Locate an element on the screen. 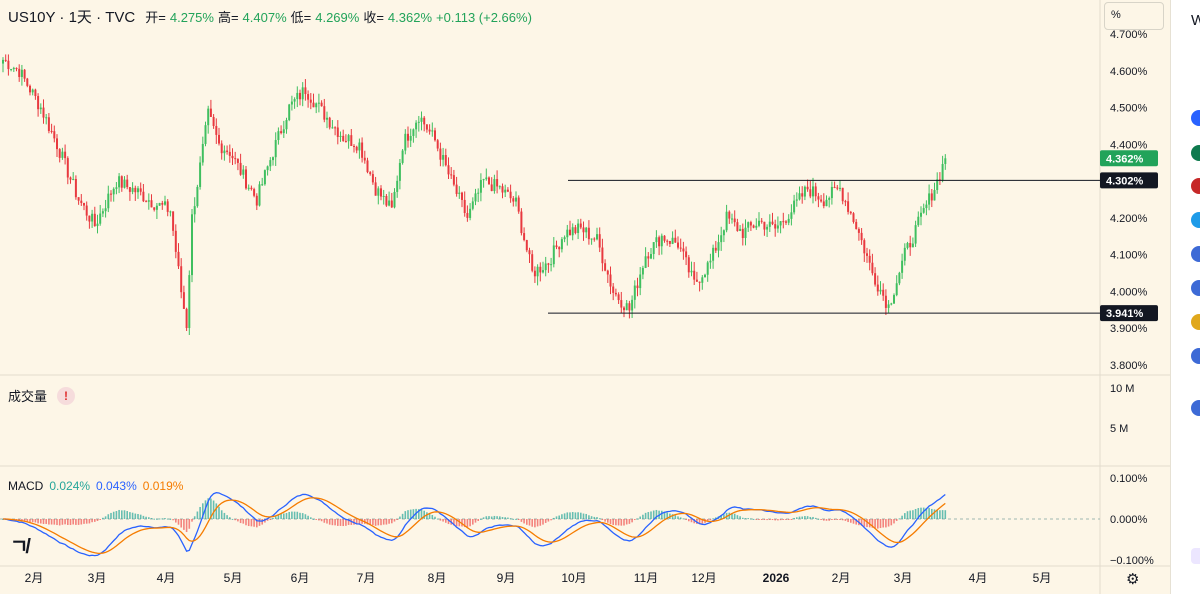  symbol-title: US10Y · 1天 · TVC is located at coordinates (72, 17).